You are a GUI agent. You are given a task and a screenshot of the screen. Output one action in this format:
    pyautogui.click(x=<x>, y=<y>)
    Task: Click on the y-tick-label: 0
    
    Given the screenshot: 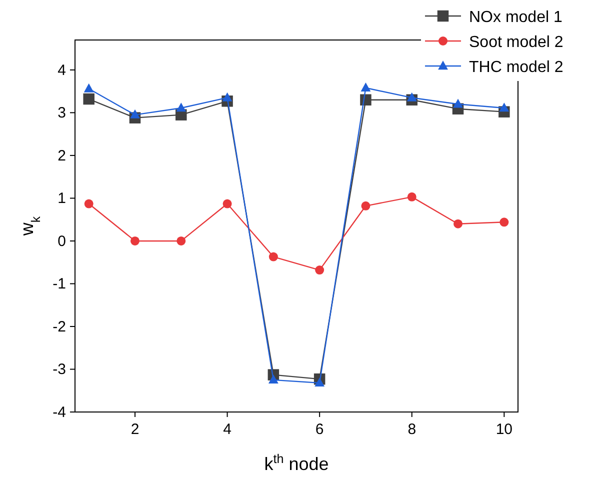 What is the action you would take?
    pyautogui.click(x=62, y=241)
    